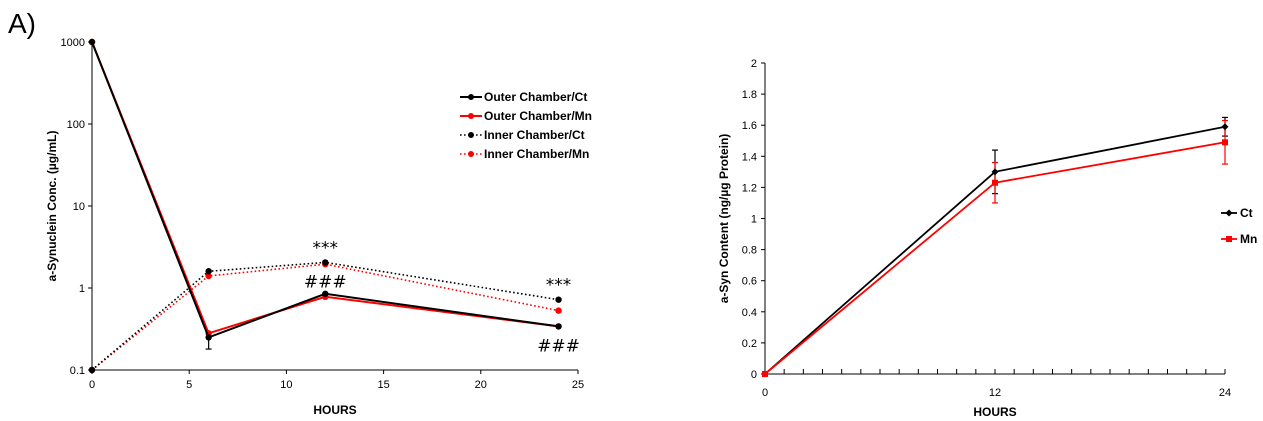 The image size is (1263, 421). Describe the element at coordinates (22, 23) in the screenshot. I see `panel-label: A)` at that location.